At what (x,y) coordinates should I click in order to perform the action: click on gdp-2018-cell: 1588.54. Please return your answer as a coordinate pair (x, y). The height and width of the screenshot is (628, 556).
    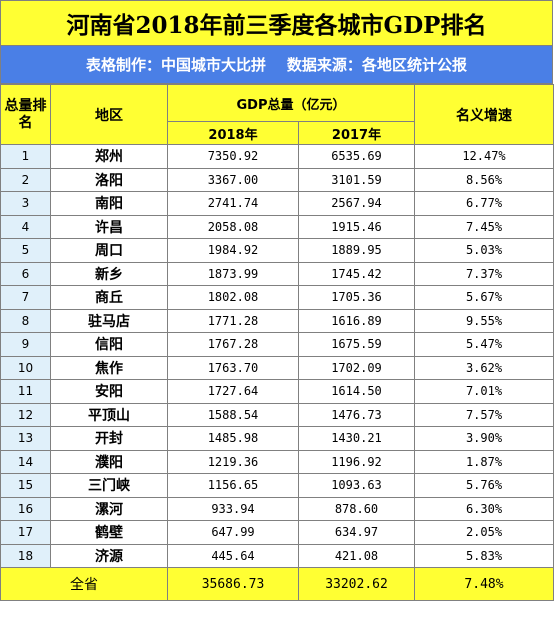
    Looking at the image, I should click on (233, 414).